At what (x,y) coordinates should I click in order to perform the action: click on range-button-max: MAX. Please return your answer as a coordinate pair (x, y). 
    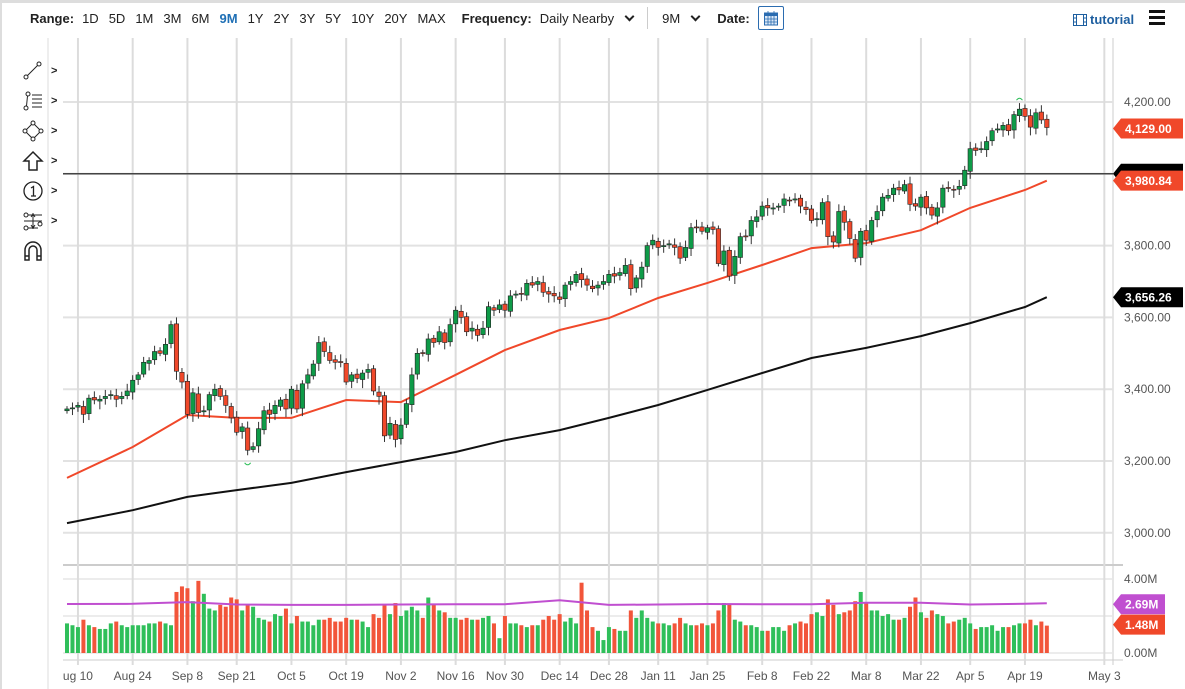
    Looking at the image, I should click on (431, 18).